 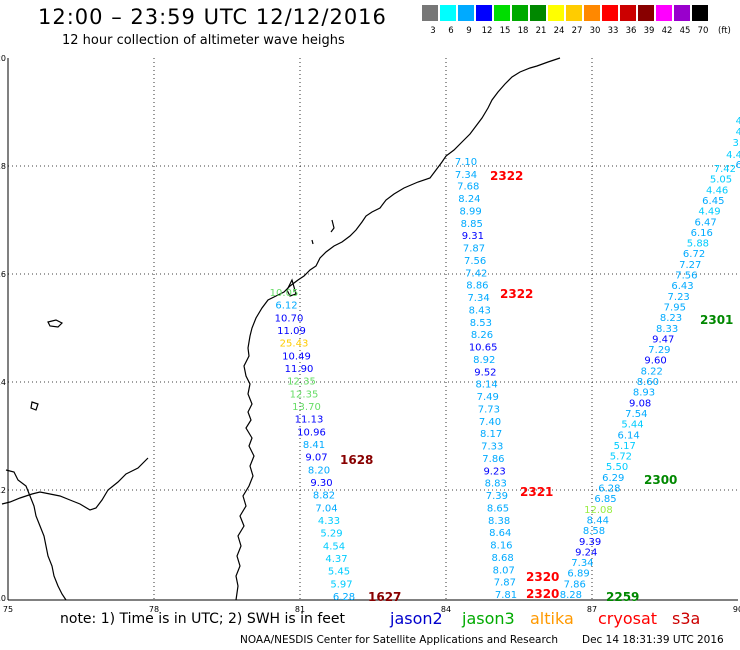 What do you see at coordinates (3, 274) in the screenshot?
I see `latitude-label: 16` at bounding box center [3, 274].